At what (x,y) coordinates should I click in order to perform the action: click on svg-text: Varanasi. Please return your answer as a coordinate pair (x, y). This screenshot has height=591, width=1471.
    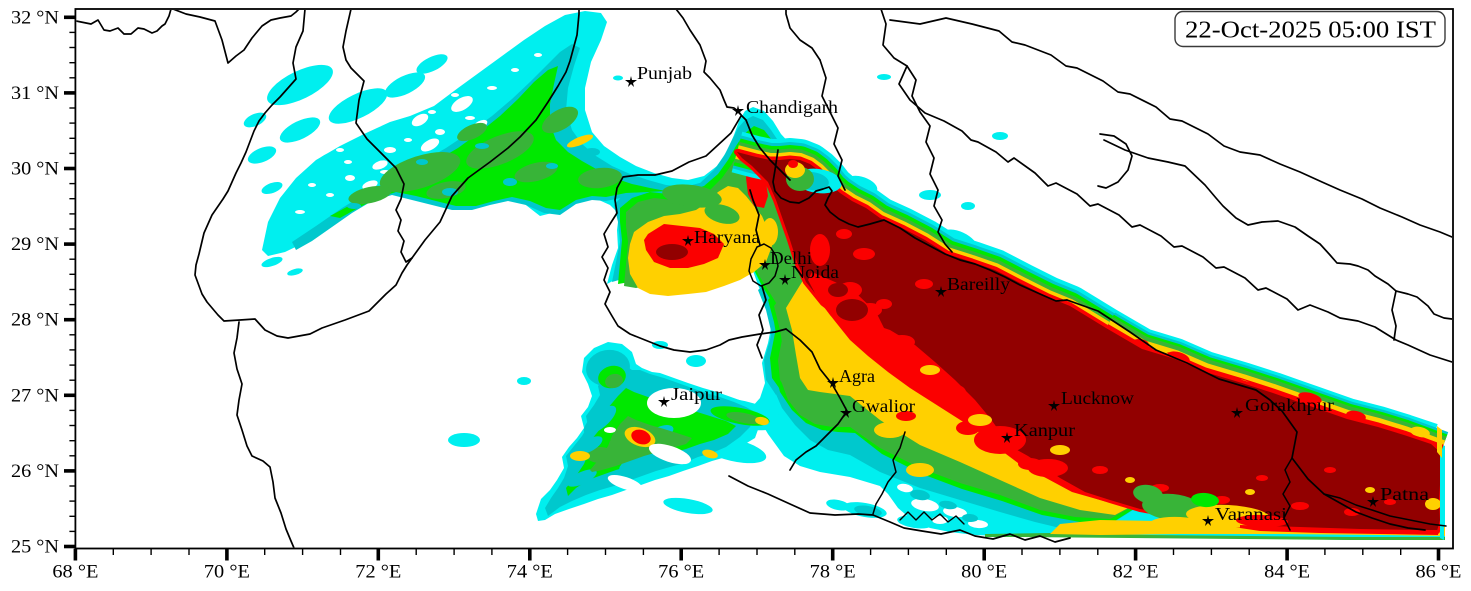
    Looking at the image, I should click on (1251, 514).